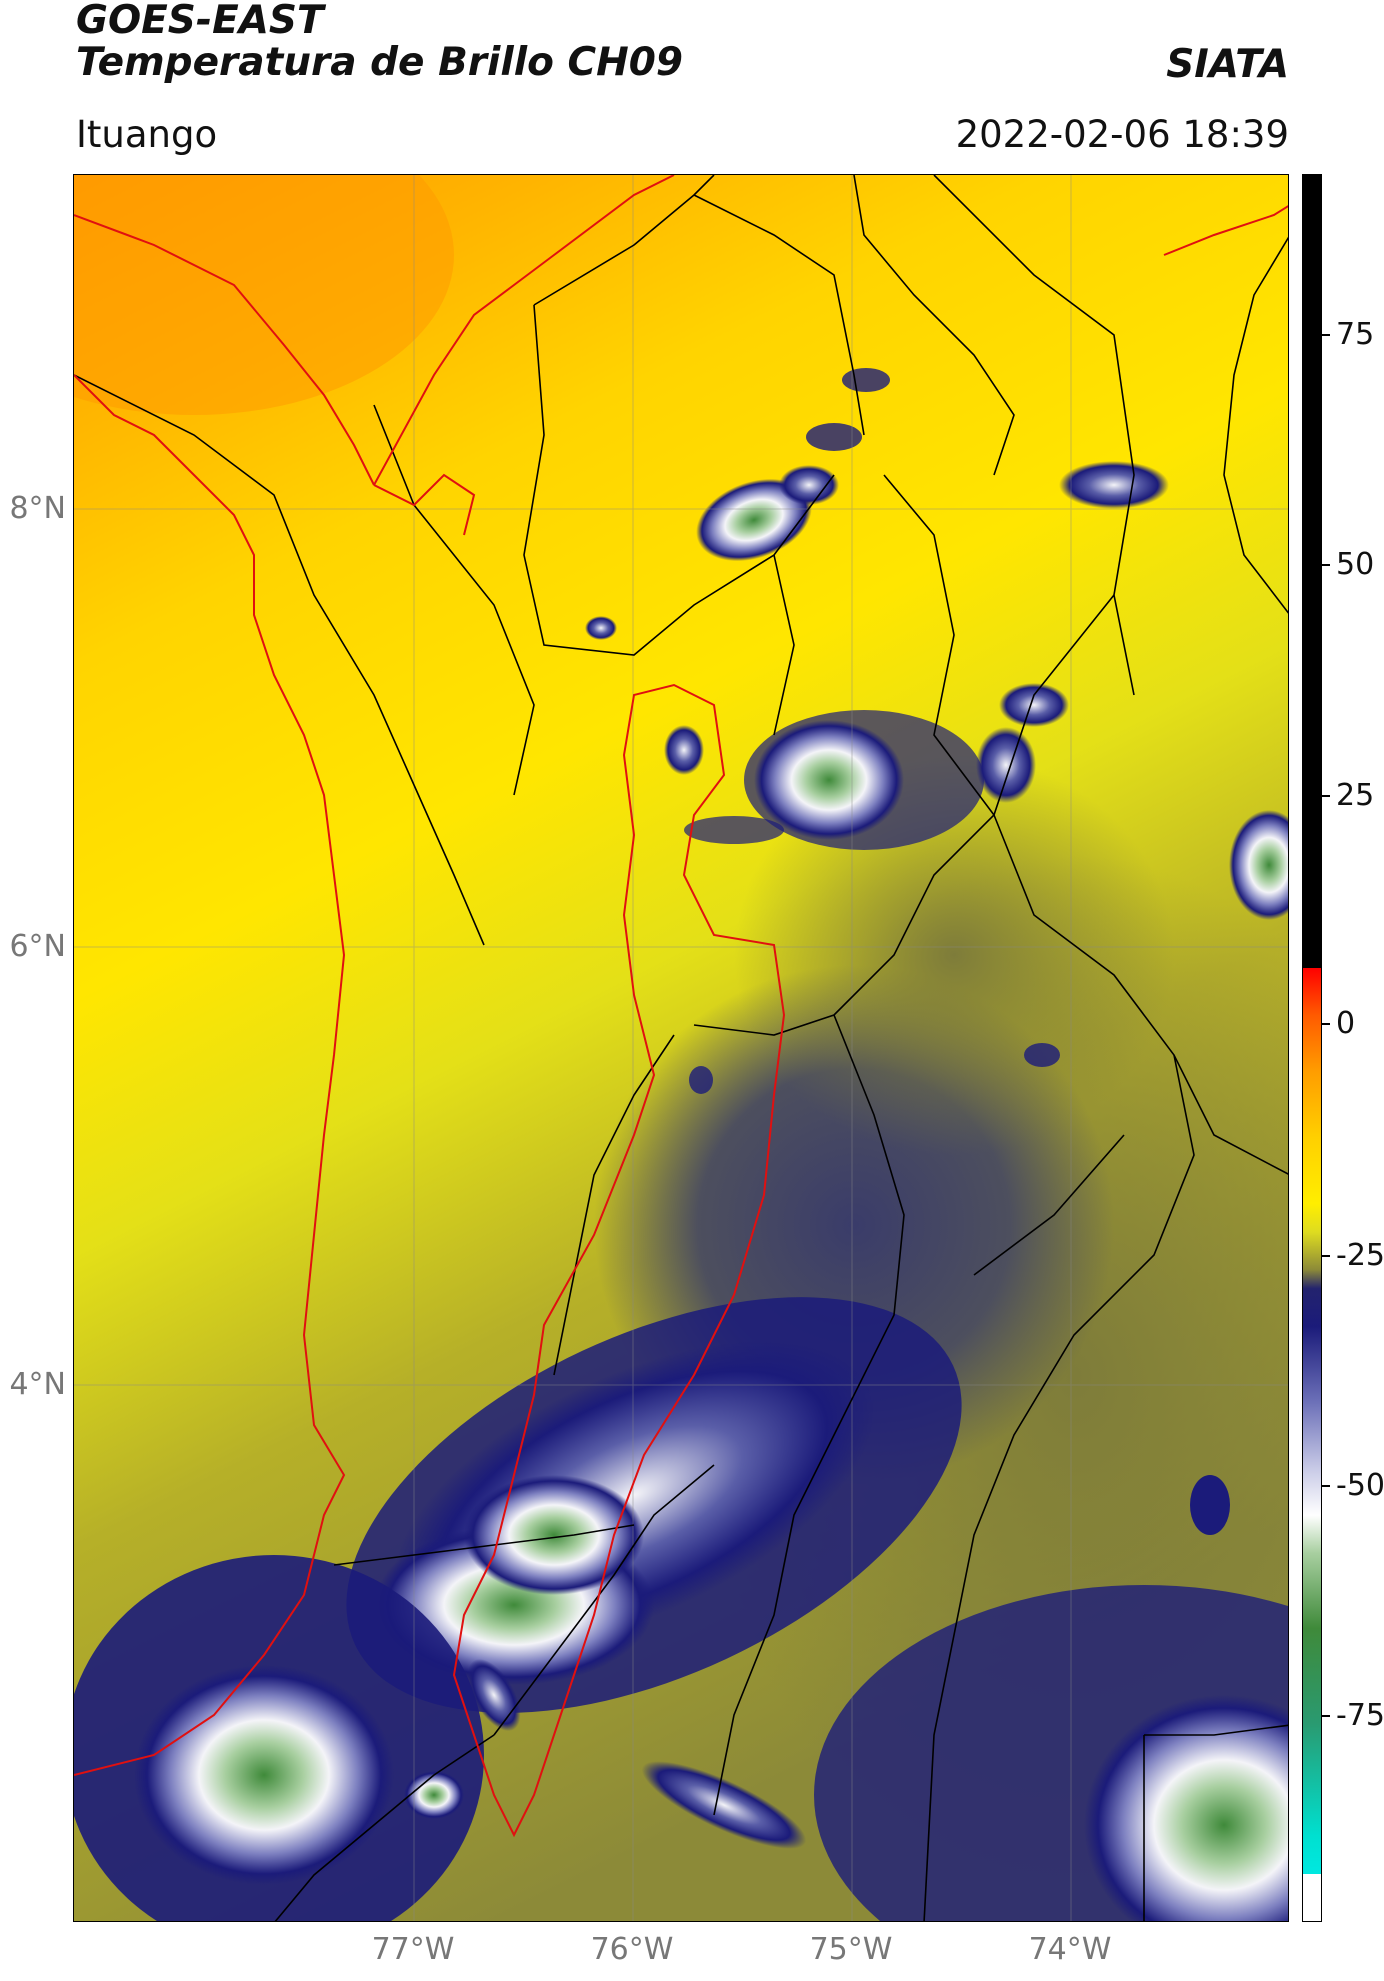 Image resolution: width=1384 pixels, height=1981 pixels. What do you see at coordinates (632, 1949) in the screenshot?
I see `lon-tick-76w: 76°W` at bounding box center [632, 1949].